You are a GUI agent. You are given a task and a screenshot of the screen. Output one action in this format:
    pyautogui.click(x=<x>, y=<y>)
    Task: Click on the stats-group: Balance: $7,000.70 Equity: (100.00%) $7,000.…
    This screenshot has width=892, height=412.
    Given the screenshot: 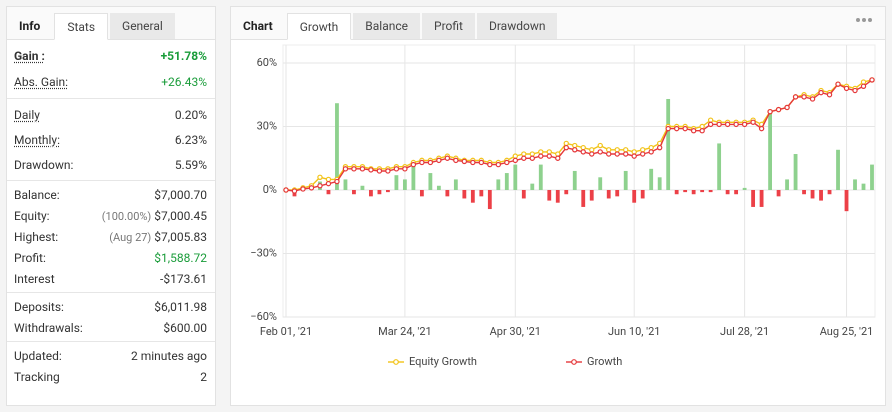 What is the action you would take?
    pyautogui.click(x=111, y=236)
    